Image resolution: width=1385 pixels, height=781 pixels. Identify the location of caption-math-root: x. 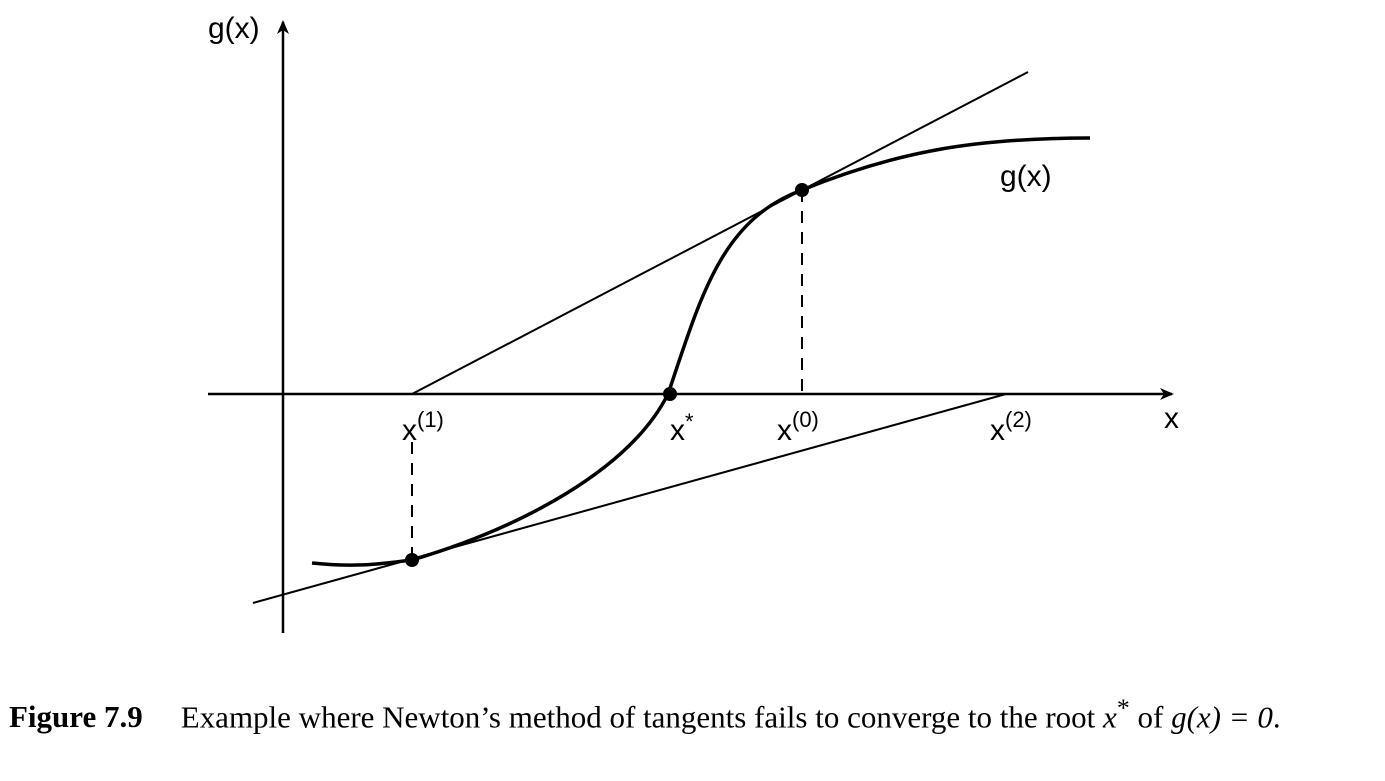
(1110, 717).